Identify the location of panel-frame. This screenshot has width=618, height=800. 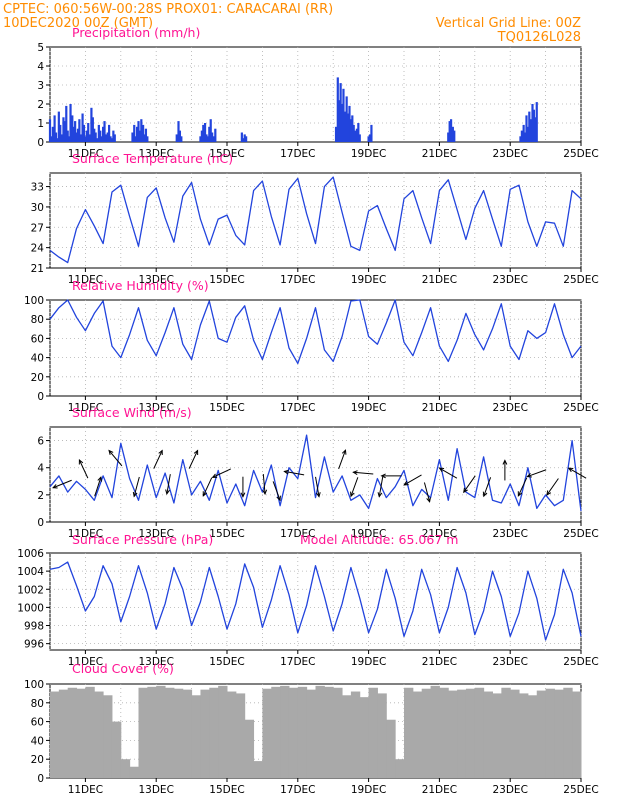
(315, 220).